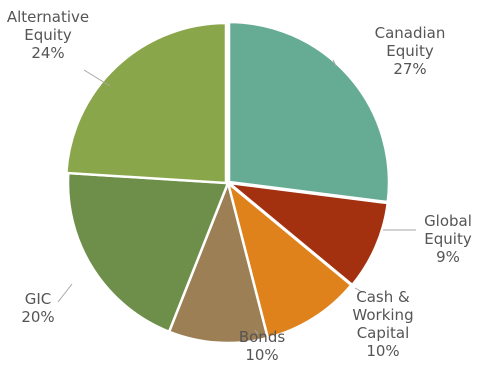 The height and width of the screenshot is (366, 478). What do you see at coordinates (448, 257) in the screenshot?
I see `slice-value-label: 9%` at bounding box center [448, 257].